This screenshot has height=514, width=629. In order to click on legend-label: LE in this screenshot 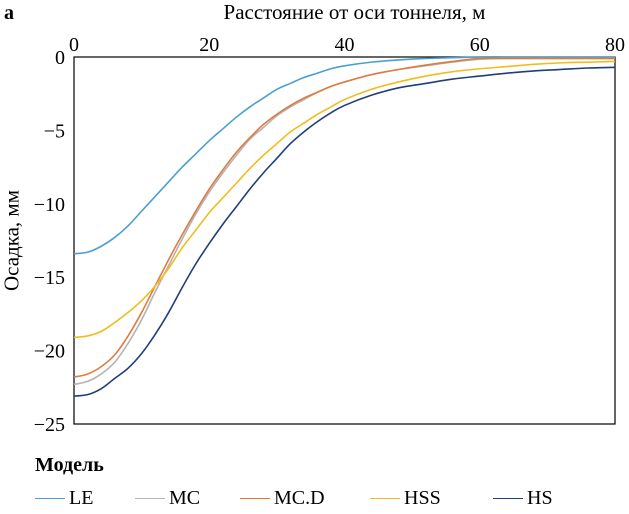, I will do `click(81, 498)`.